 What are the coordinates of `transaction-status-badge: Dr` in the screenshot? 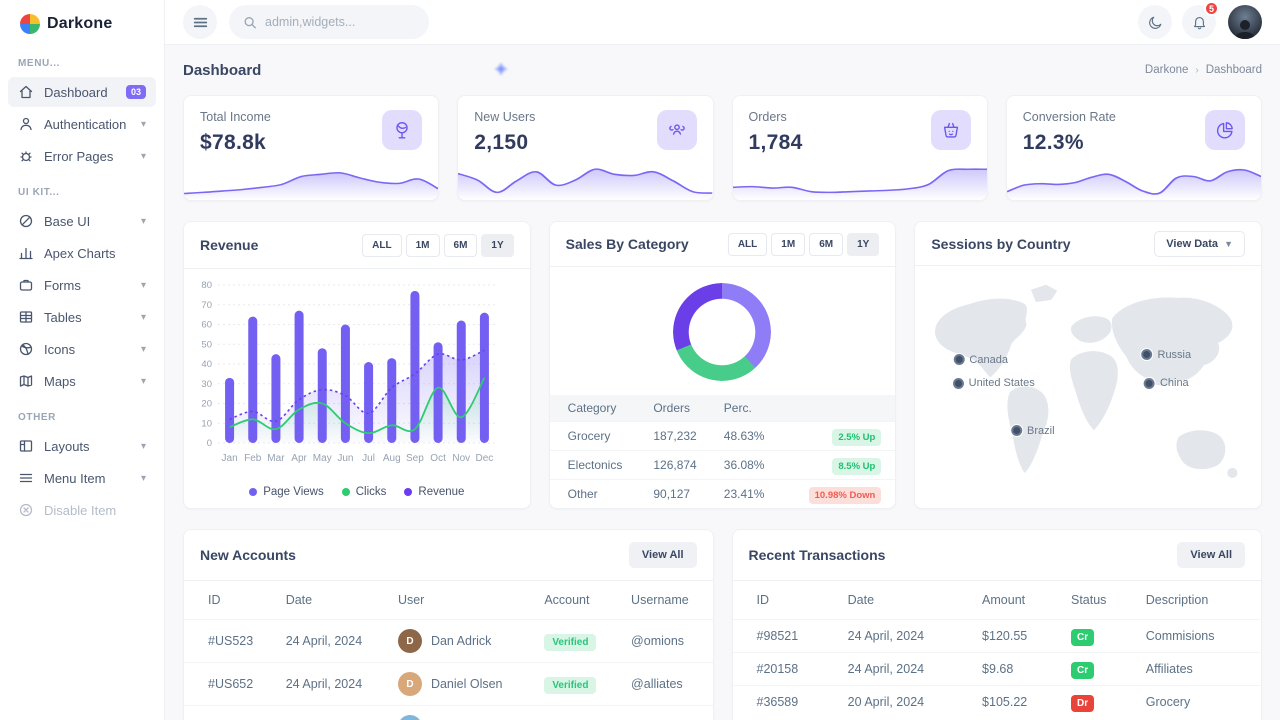 It's located at (1082, 703).